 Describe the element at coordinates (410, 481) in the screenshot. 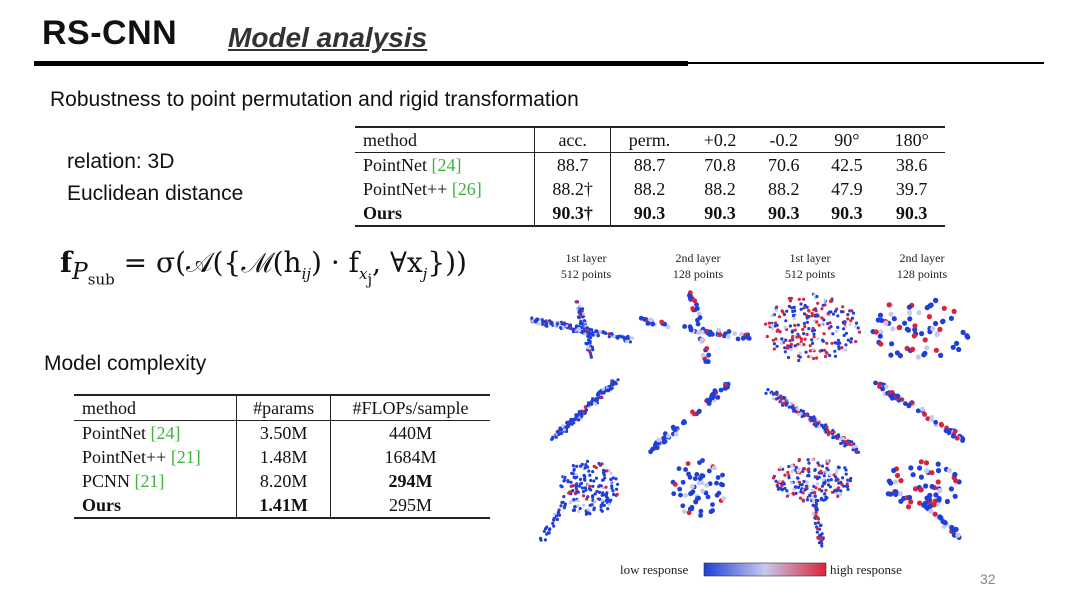

I see `flops-cell: 294M` at that location.